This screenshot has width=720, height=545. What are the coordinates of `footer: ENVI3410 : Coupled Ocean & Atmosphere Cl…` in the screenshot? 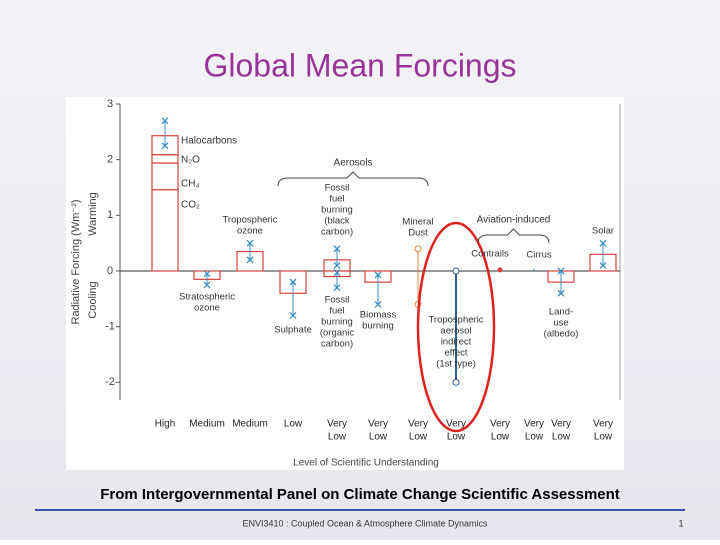 It's located at (365, 523).